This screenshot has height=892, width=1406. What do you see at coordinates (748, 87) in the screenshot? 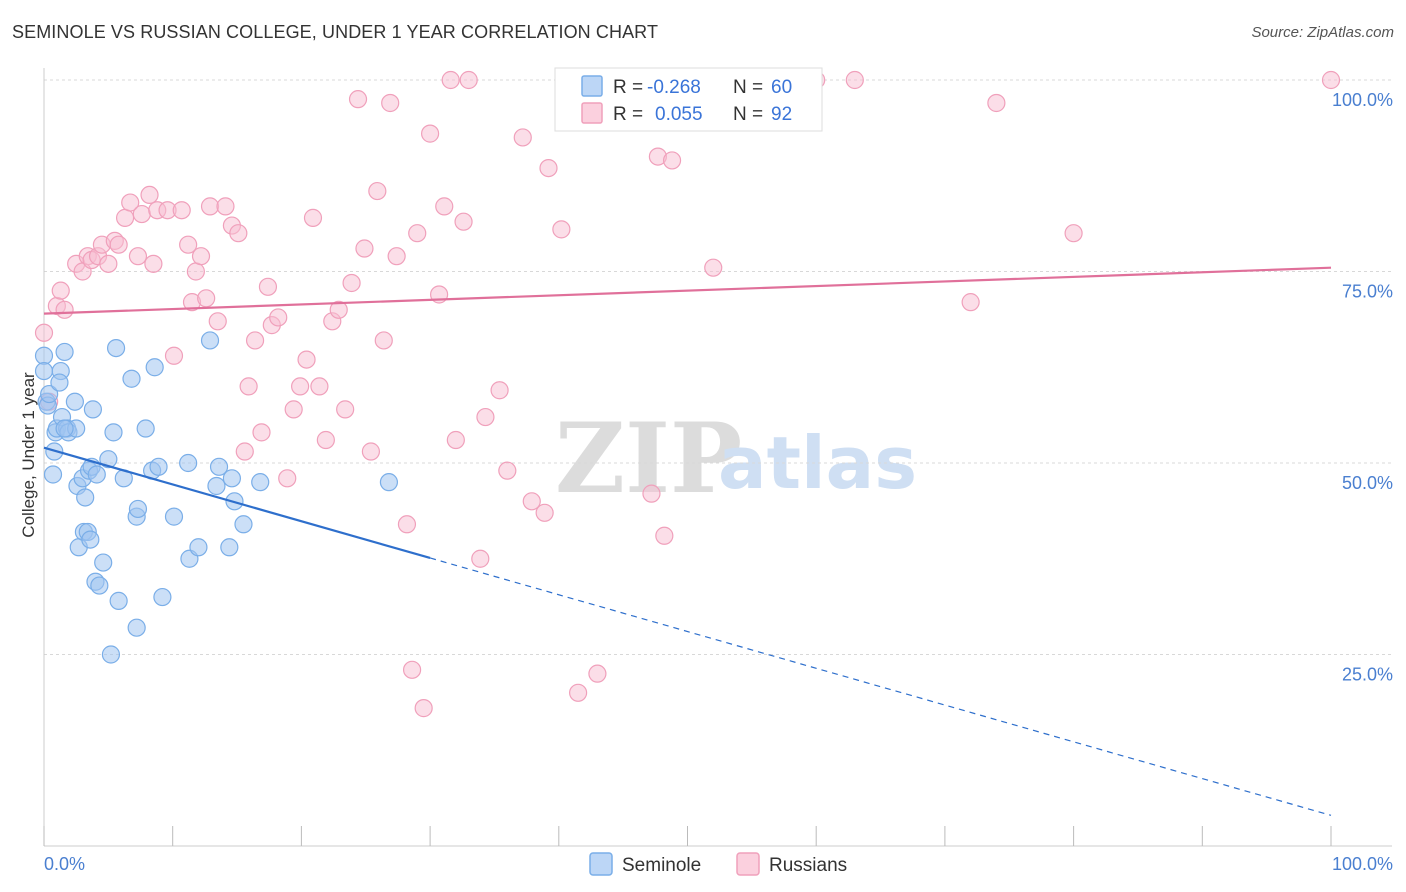
I see `legend-n-label-1: N =` at bounding box center [748, 87].